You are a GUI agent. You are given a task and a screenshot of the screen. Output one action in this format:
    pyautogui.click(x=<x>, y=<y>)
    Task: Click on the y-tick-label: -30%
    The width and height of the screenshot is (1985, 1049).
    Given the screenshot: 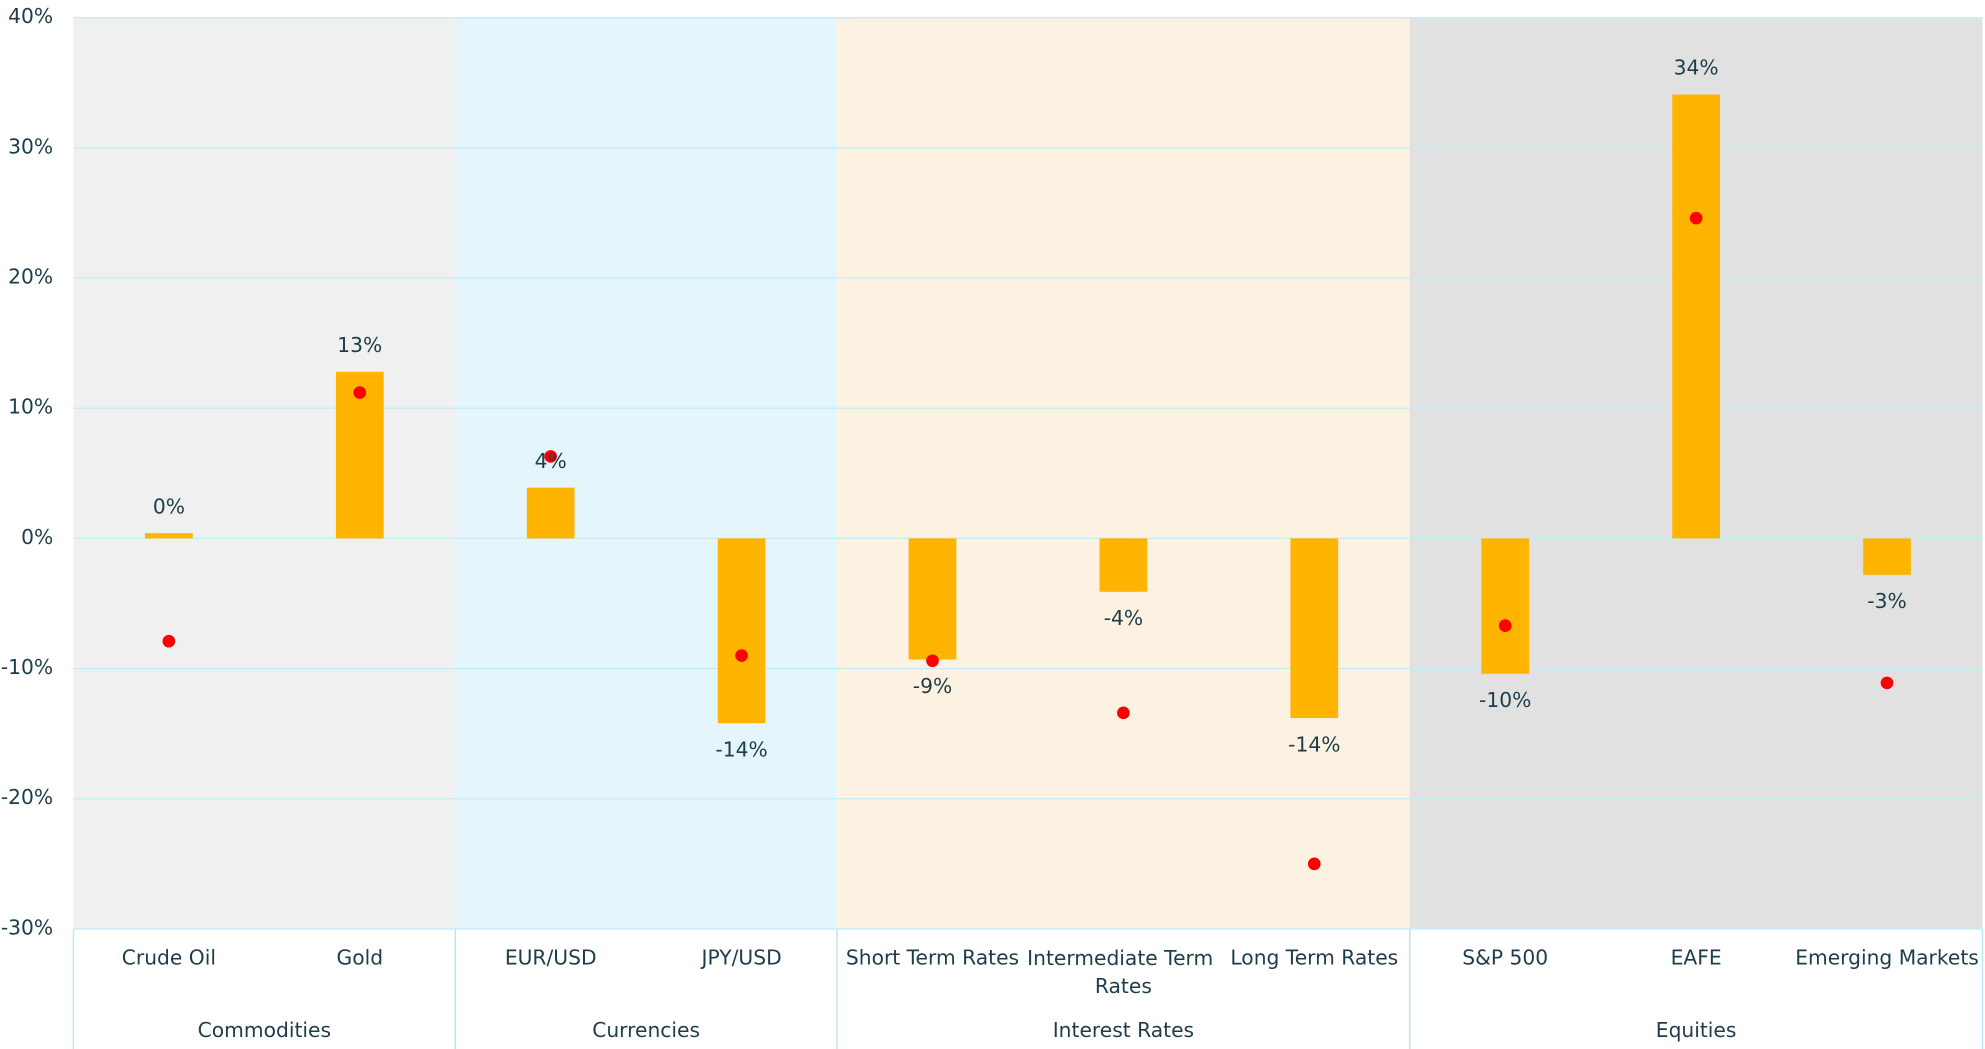 What is the action you would take?
    pyautogui.click(x=27, y=927)
    